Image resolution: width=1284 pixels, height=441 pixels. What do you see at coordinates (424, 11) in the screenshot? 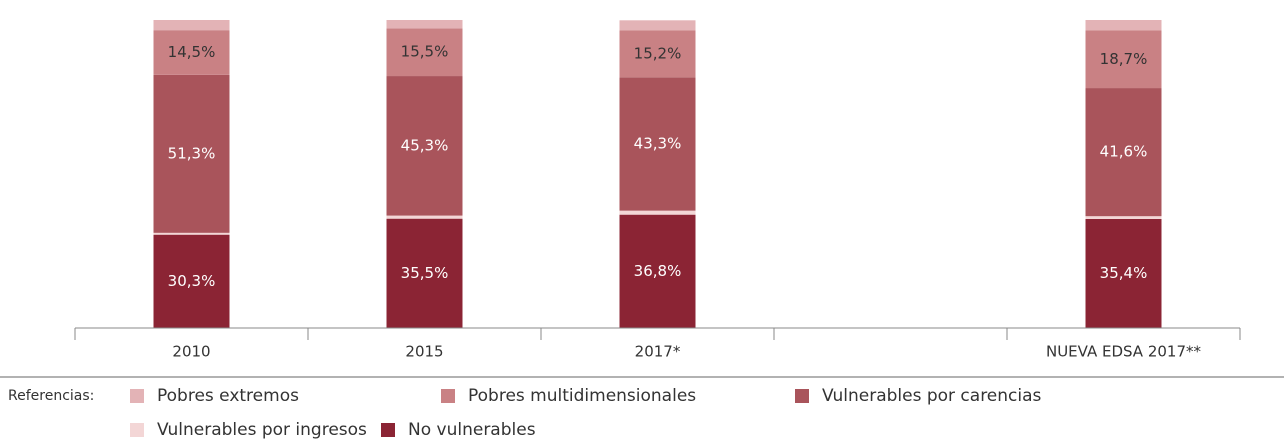
I see `data-label: 2,7%` at bounding box center [424, 11].